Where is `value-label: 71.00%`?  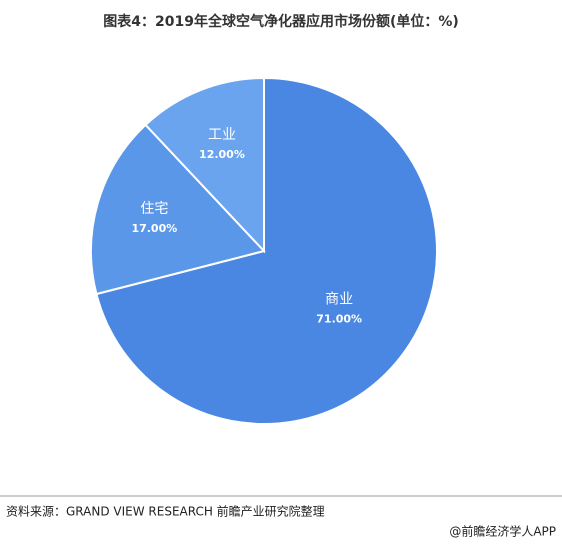 value-label: 71.00% is located at coordinates (339, 318).